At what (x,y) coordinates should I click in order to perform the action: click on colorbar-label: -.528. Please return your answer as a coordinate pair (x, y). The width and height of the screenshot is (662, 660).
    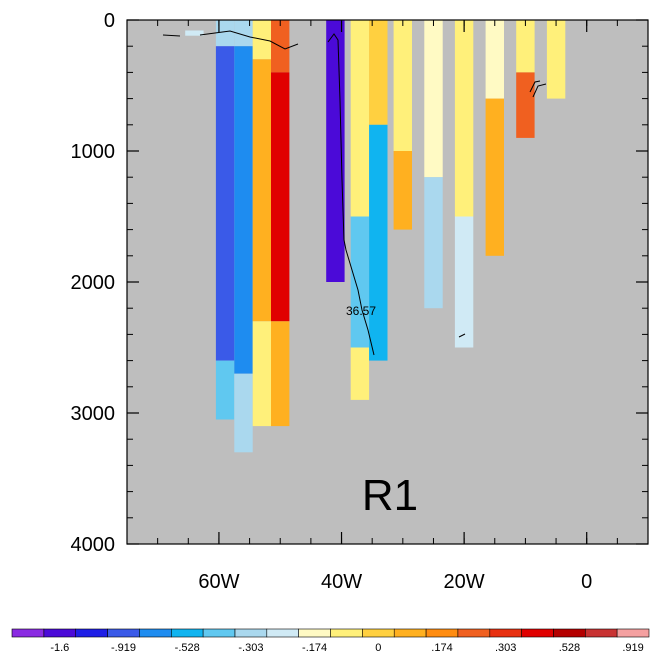
    Looking at the image, I should click on (187, 648).